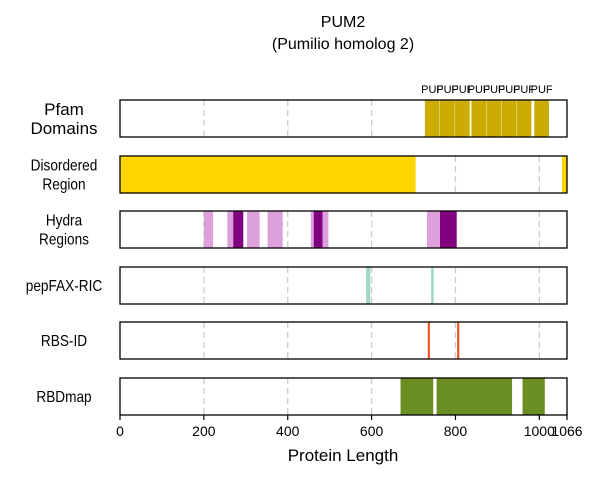 This screenshot has width=600, height=480. I want to click on track-label-line: RBS-ID, so click(64, 341).